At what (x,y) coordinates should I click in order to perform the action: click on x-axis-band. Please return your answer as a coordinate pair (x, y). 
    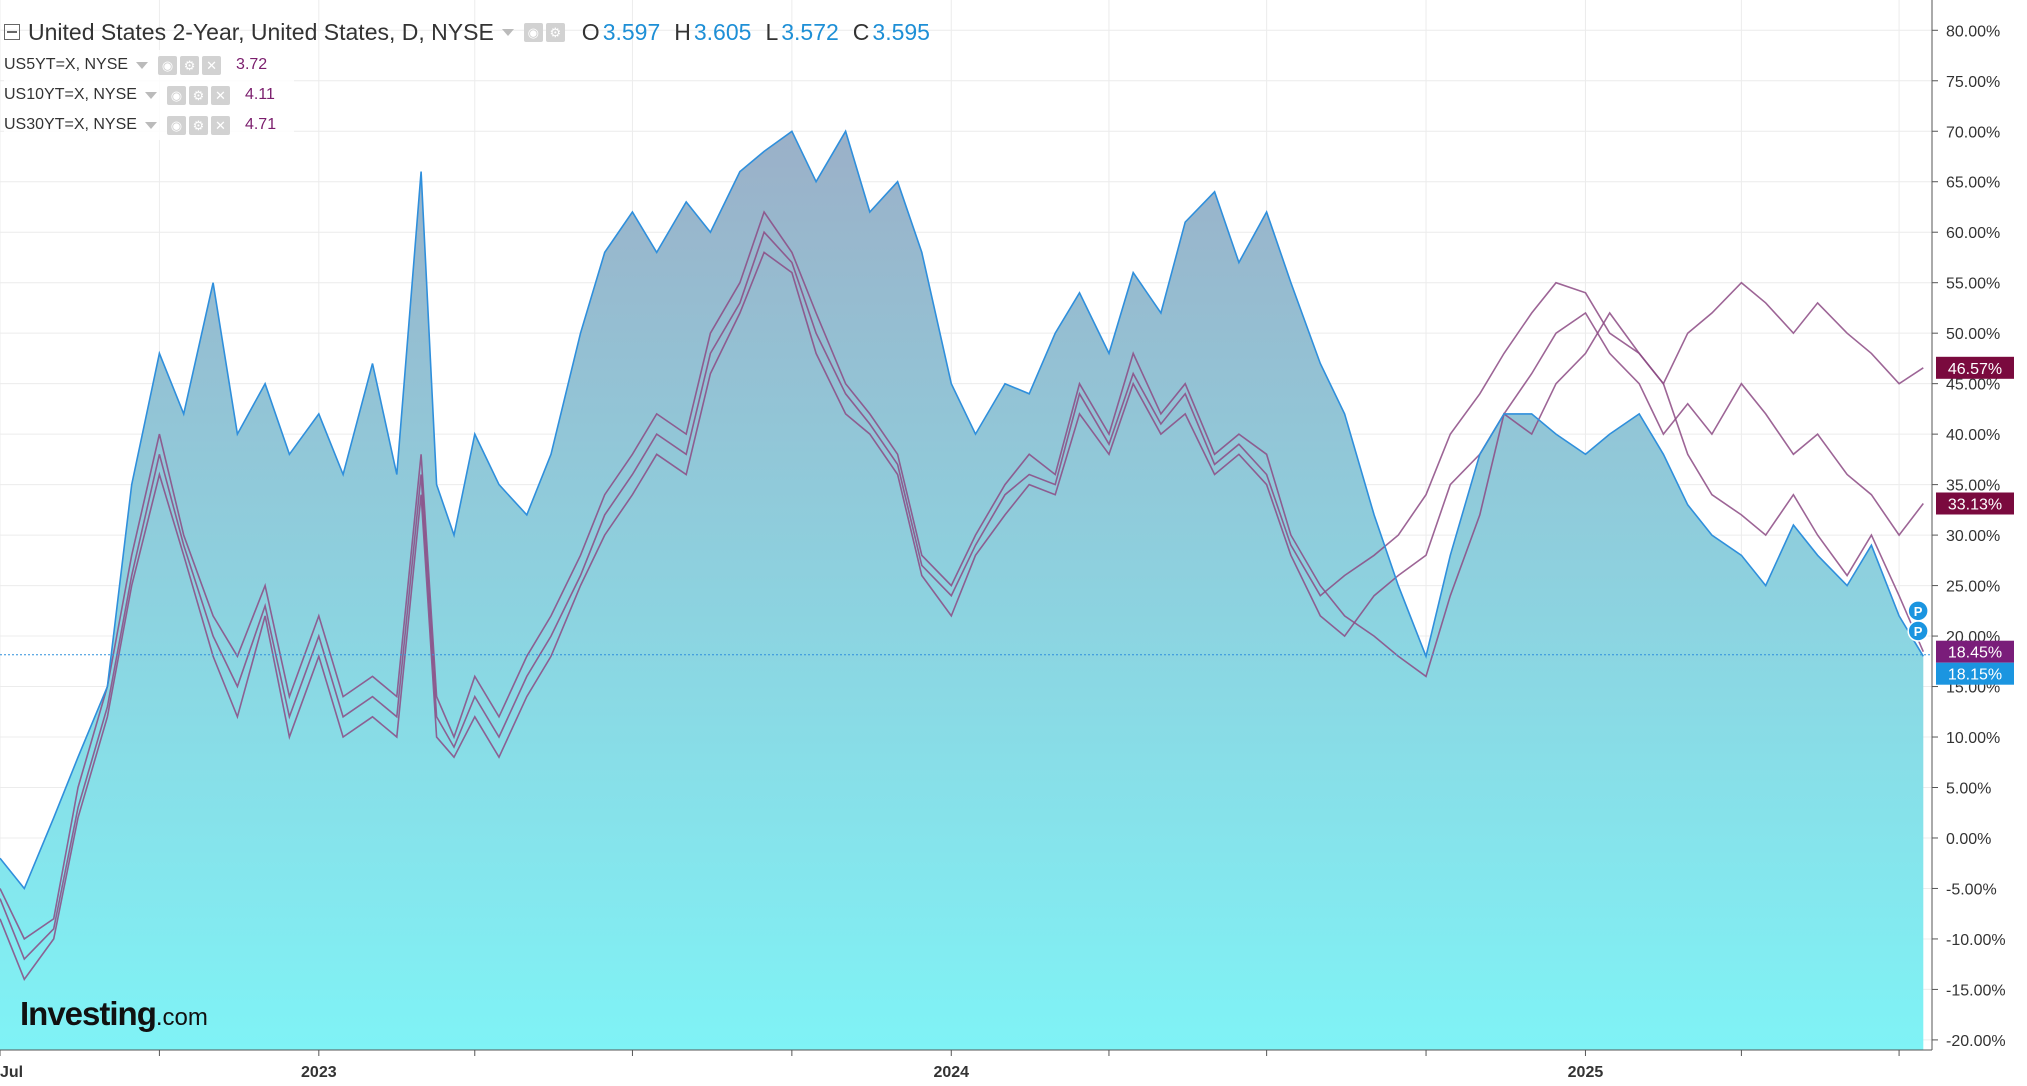
    Looking at the image, I should click on (966, 1068).